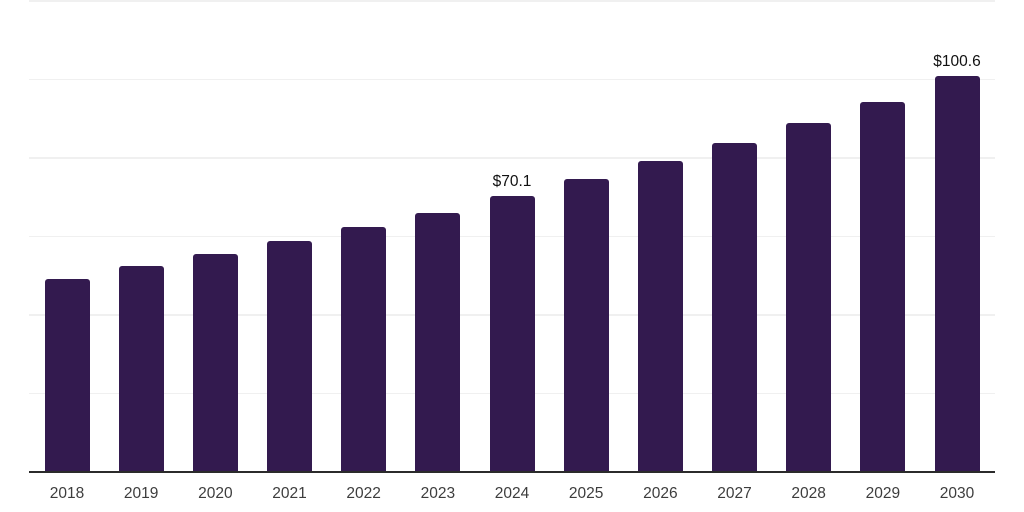 This screenshot has height=512, width=1024. Describe the element at coordinates (512, 493) in the screenshot. I see `x-tick-label-2024: 2024` at that location.